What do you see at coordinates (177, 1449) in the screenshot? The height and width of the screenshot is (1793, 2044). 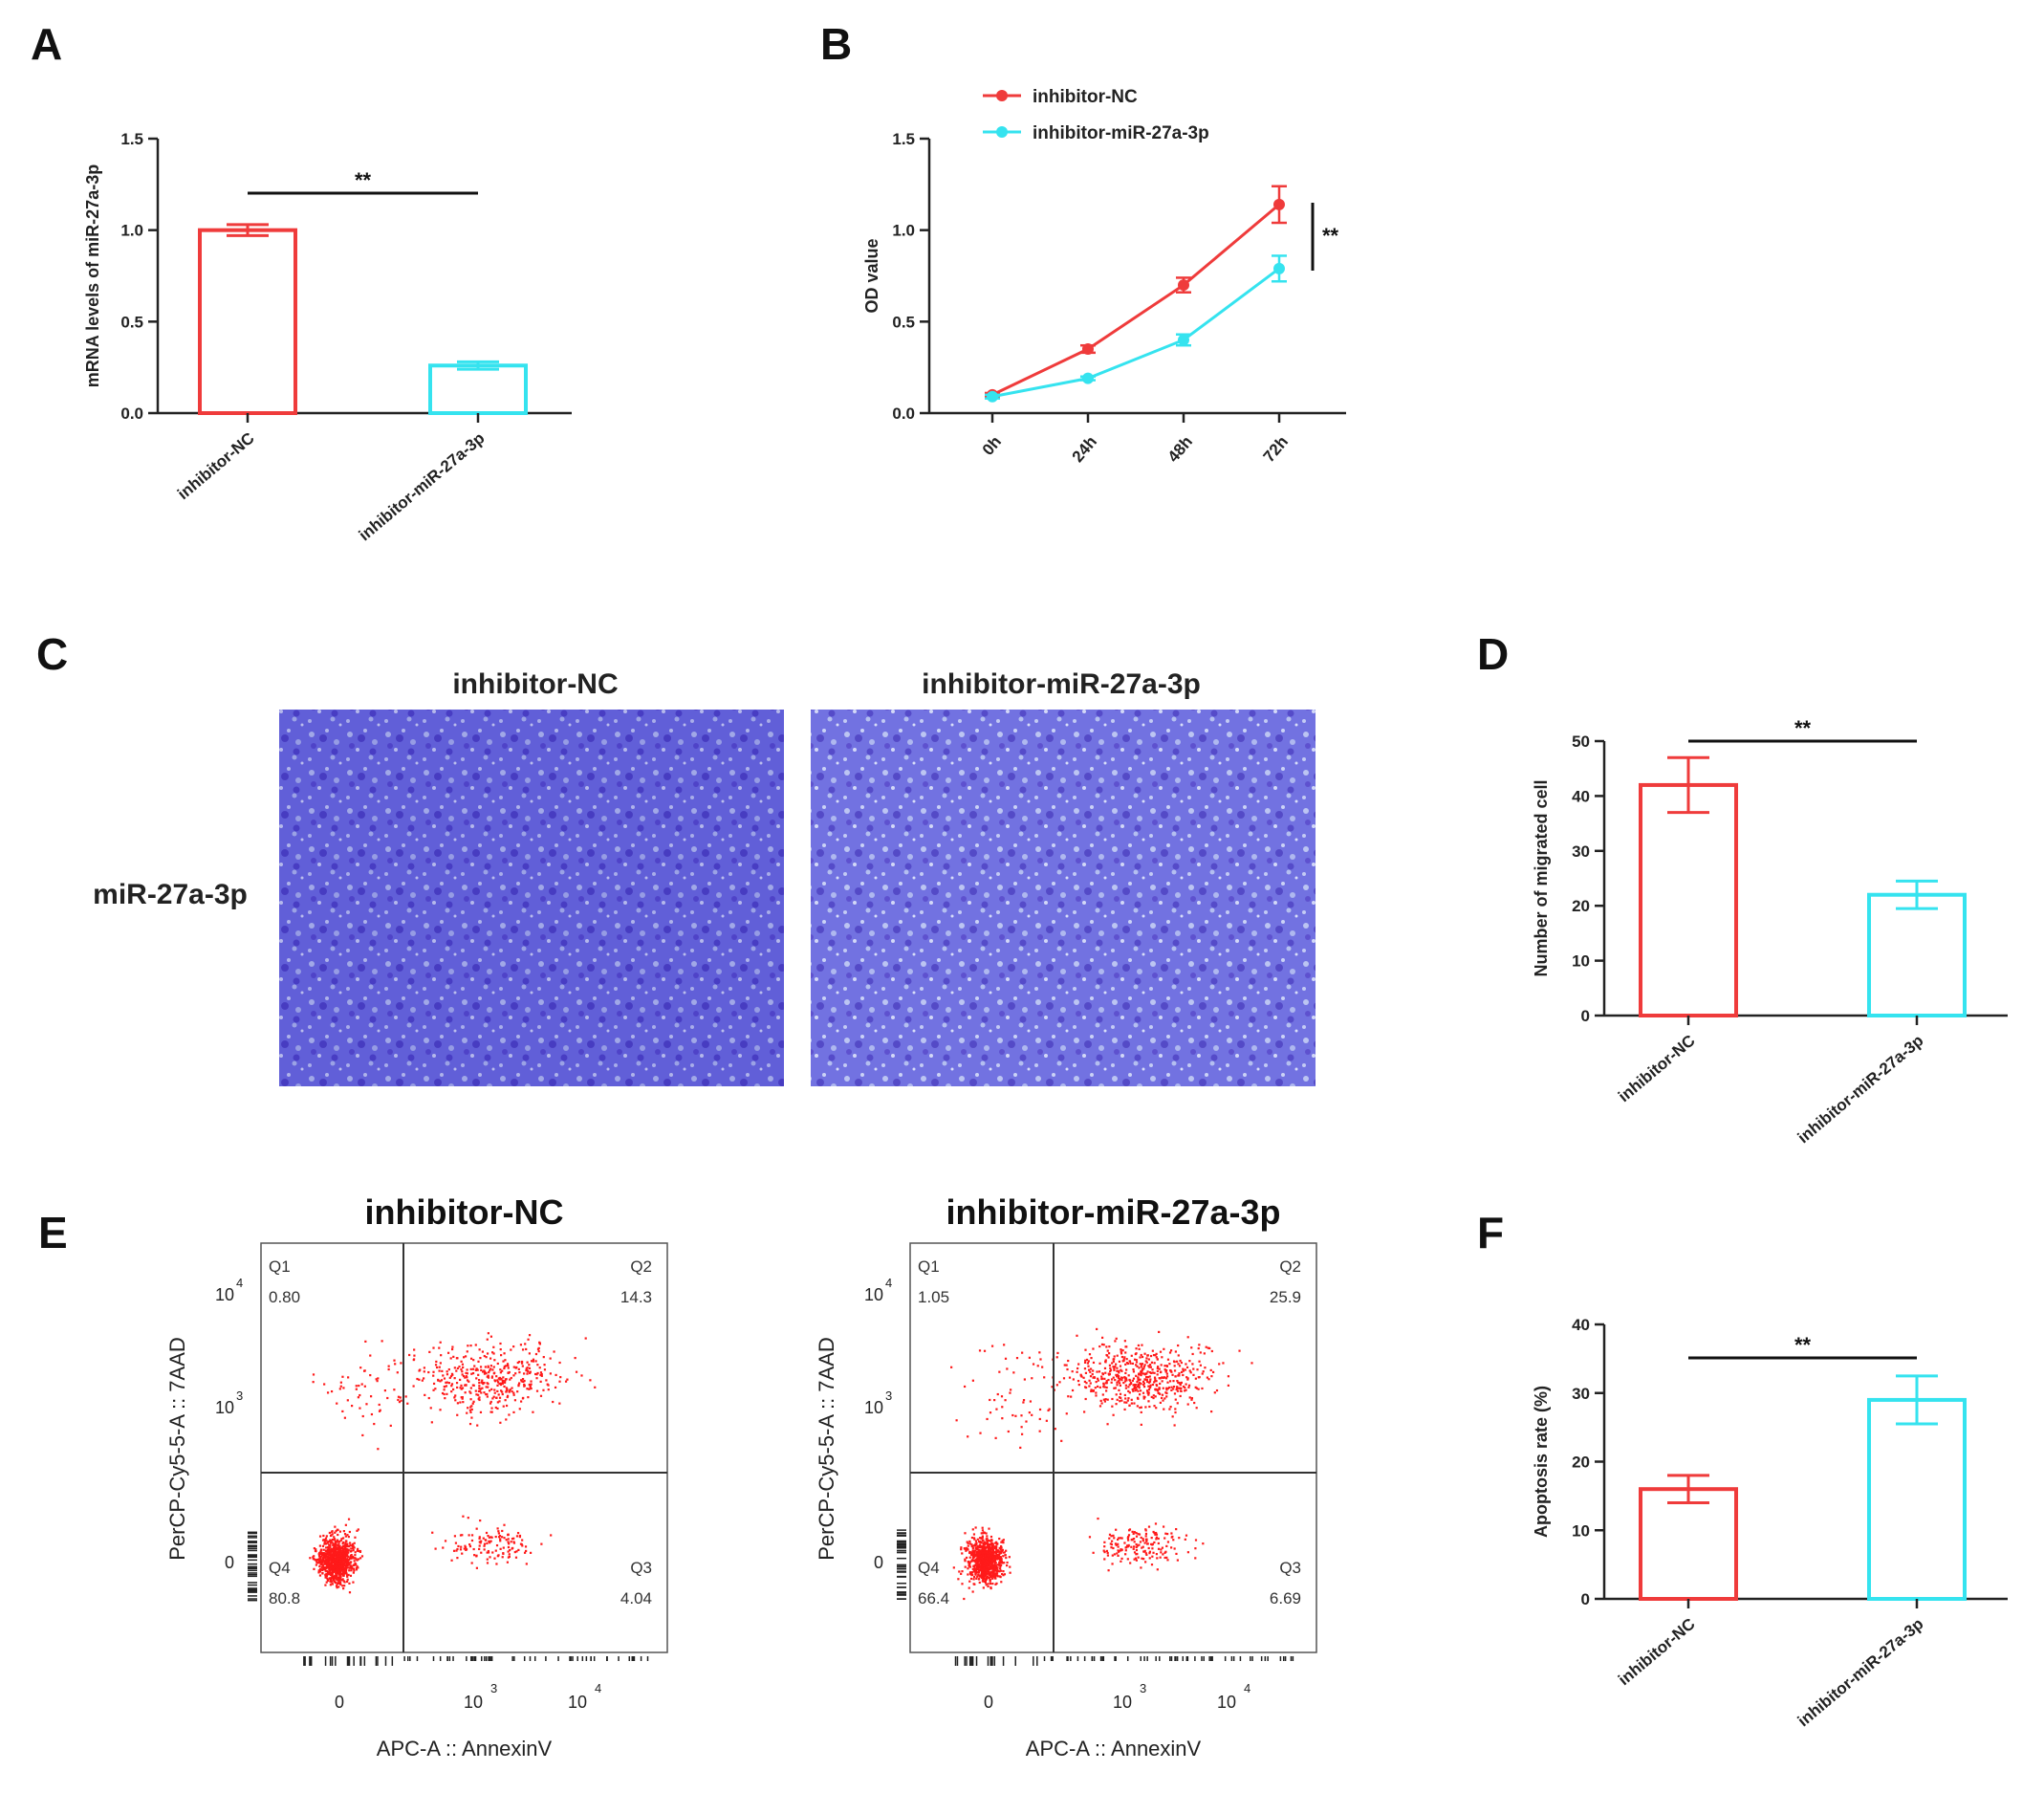 I see `y-axis-label: PerCP-Cy5-5-A :: 7AAD` at bounding box center [177, 1449].